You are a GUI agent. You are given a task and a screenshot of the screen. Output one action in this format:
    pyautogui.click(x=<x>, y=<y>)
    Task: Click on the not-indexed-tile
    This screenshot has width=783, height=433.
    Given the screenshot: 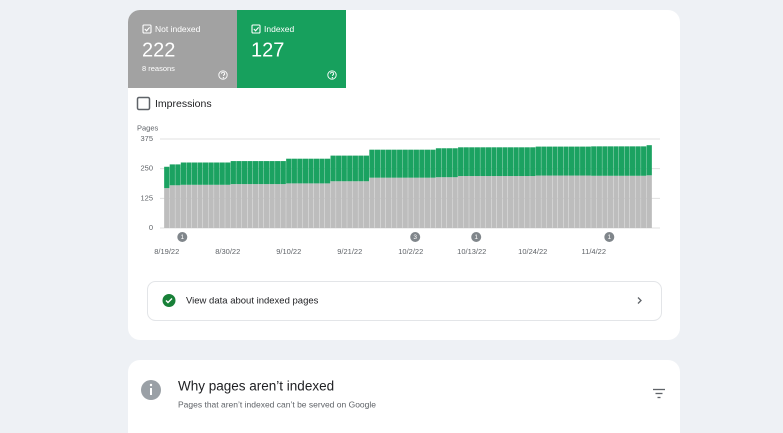 What is the action you would take?
    pyautogui.click(x=182, y=49)
    